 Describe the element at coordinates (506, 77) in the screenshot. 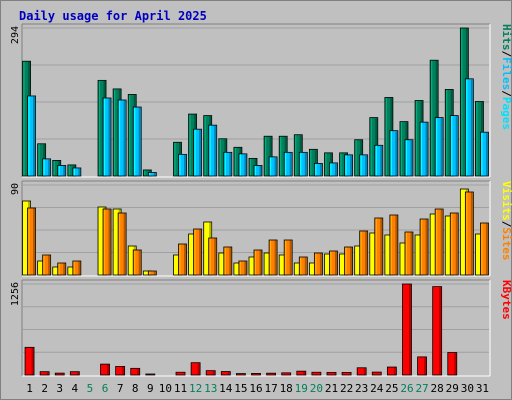

I see `legend-text: Hits/Files/Pages` at that location.